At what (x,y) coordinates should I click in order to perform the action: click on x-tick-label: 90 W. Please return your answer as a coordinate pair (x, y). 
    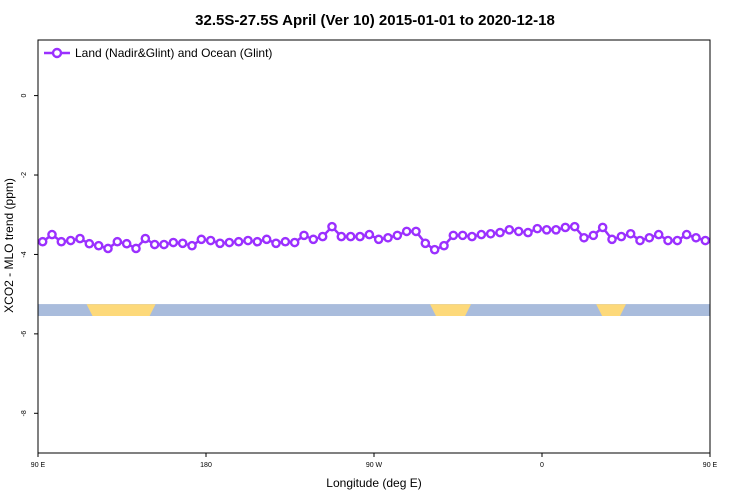
    Looking at the image, I should click on (374, 465).